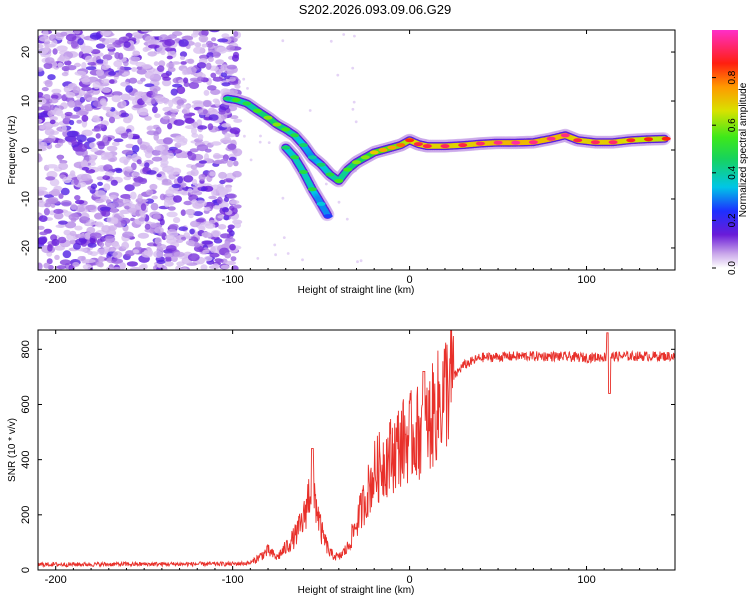 The image size is (750, 600). I want to click on chart-title: S202.2026.093.09.06.G29, so click(375, 9).